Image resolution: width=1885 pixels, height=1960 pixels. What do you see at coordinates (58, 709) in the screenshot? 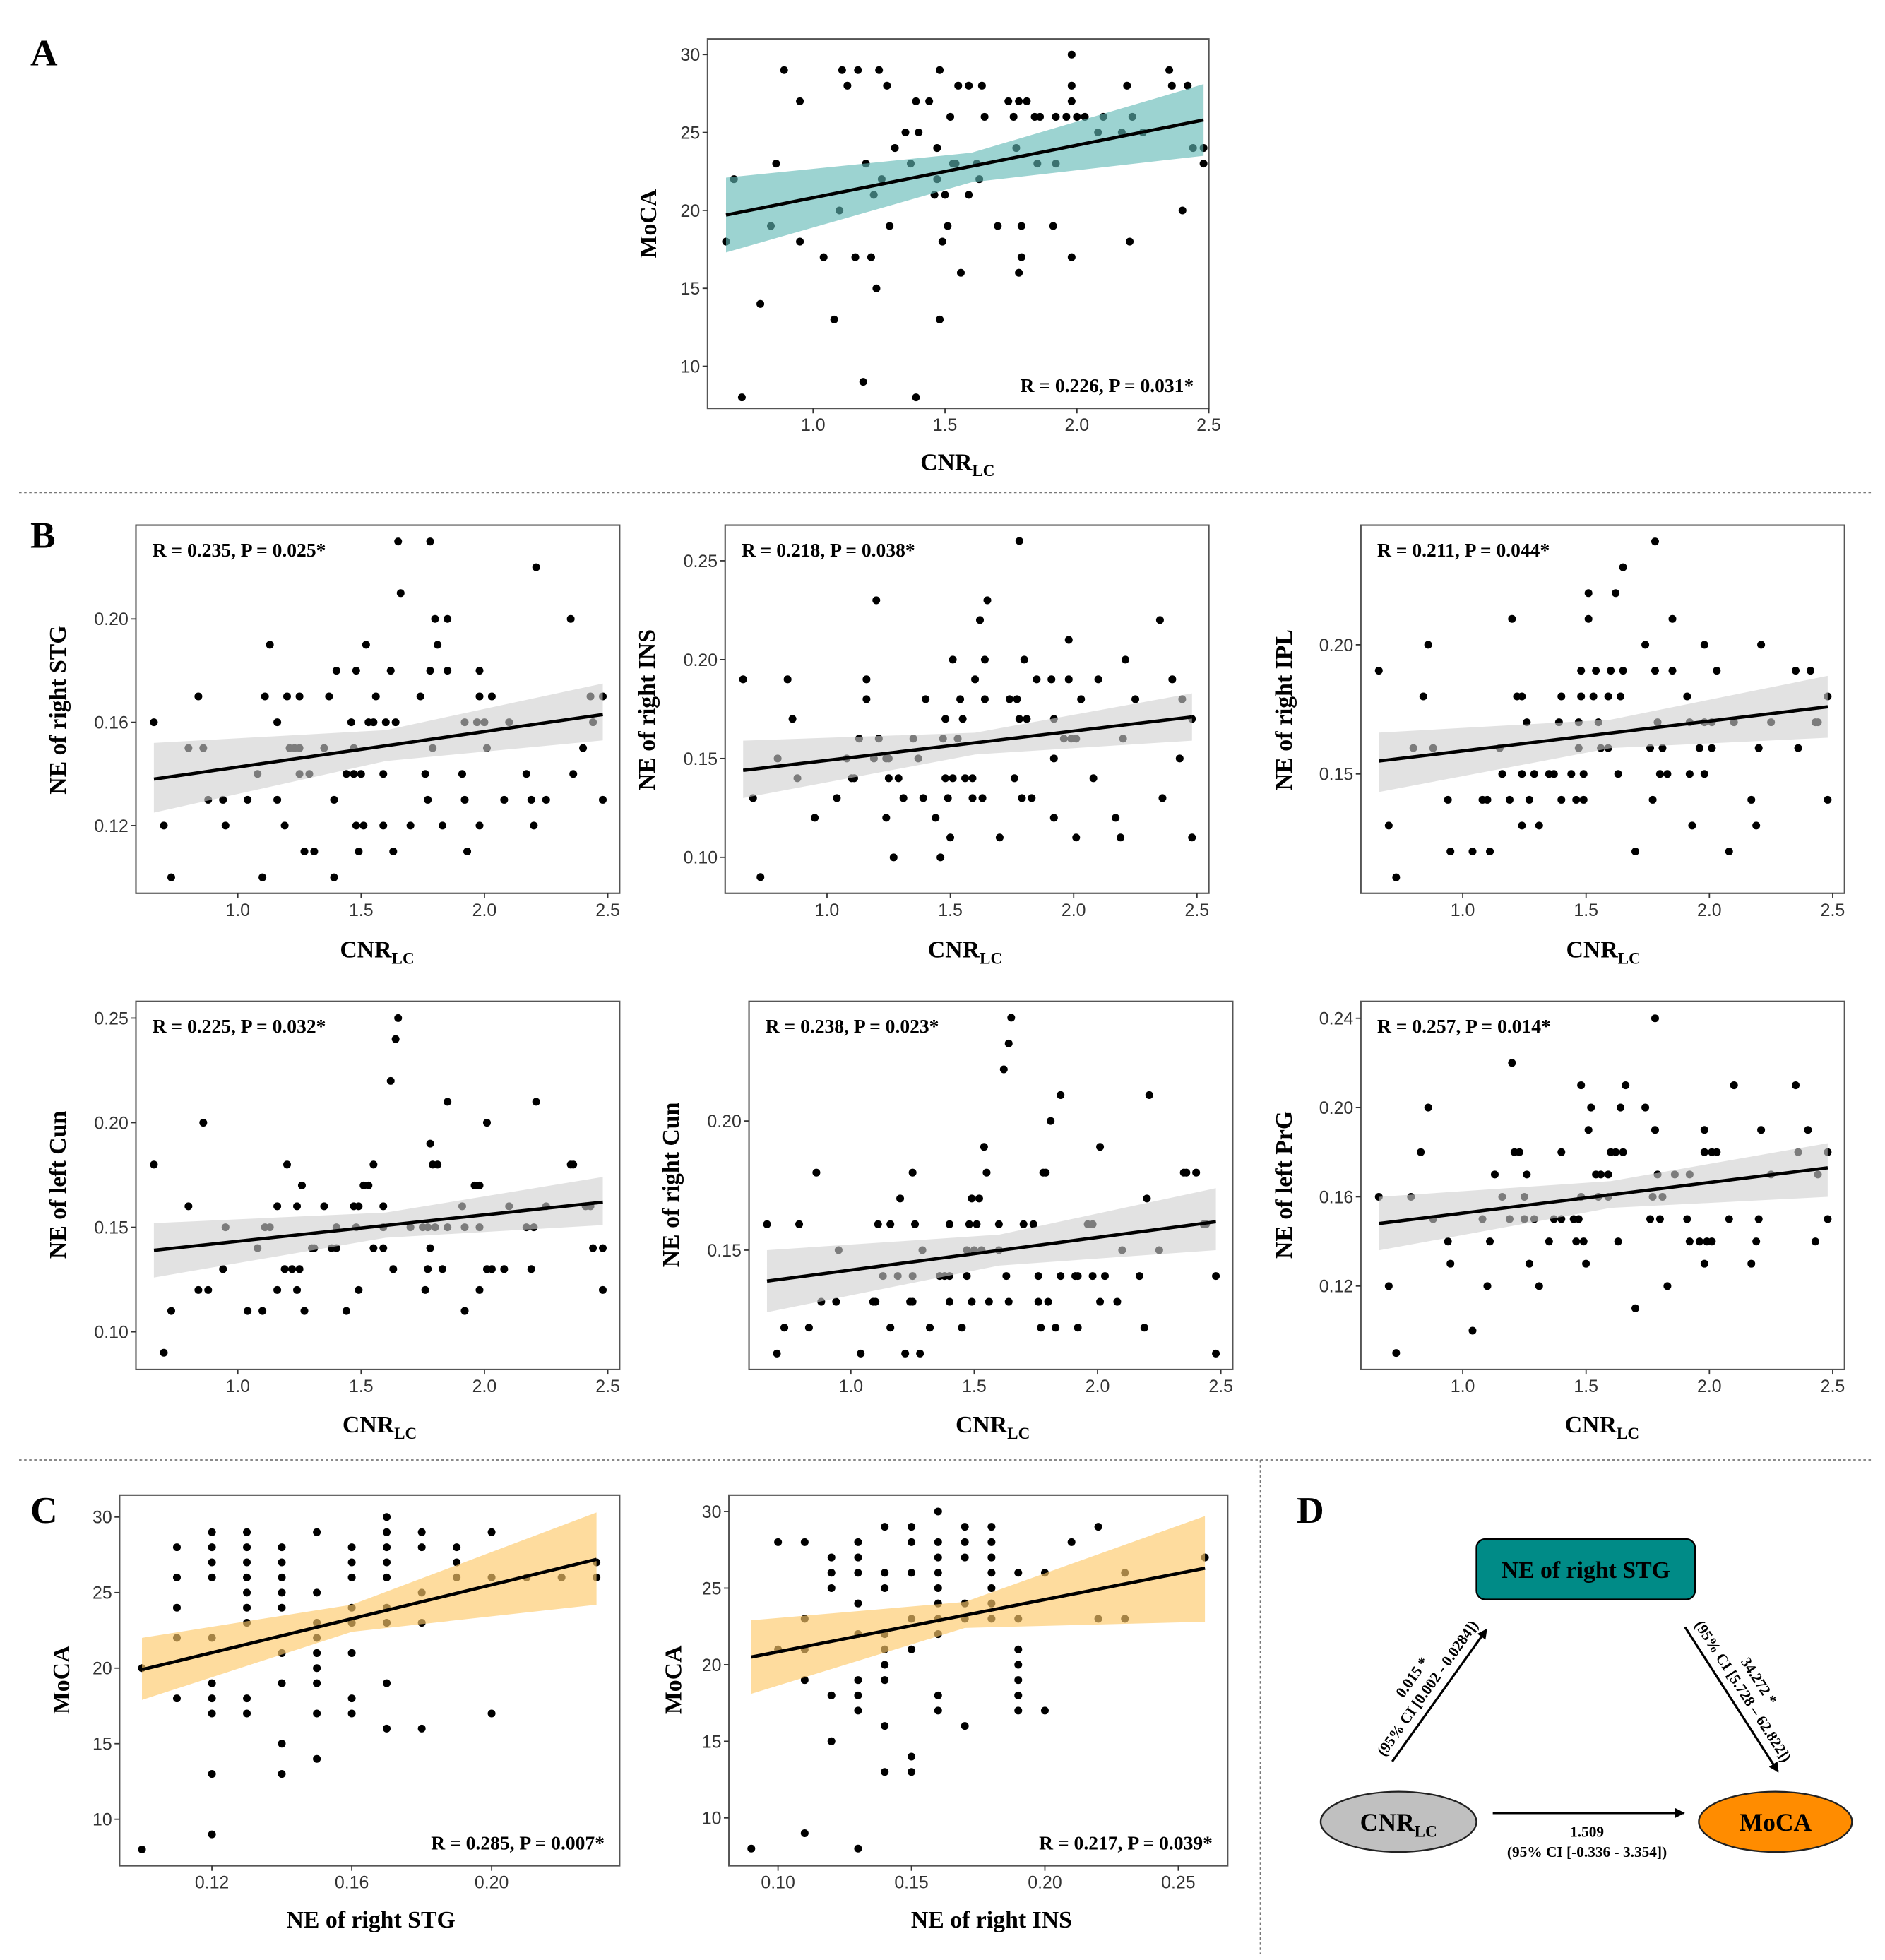
I see `y-axis-title: NE of right STG` at bounding box center [58, 709].